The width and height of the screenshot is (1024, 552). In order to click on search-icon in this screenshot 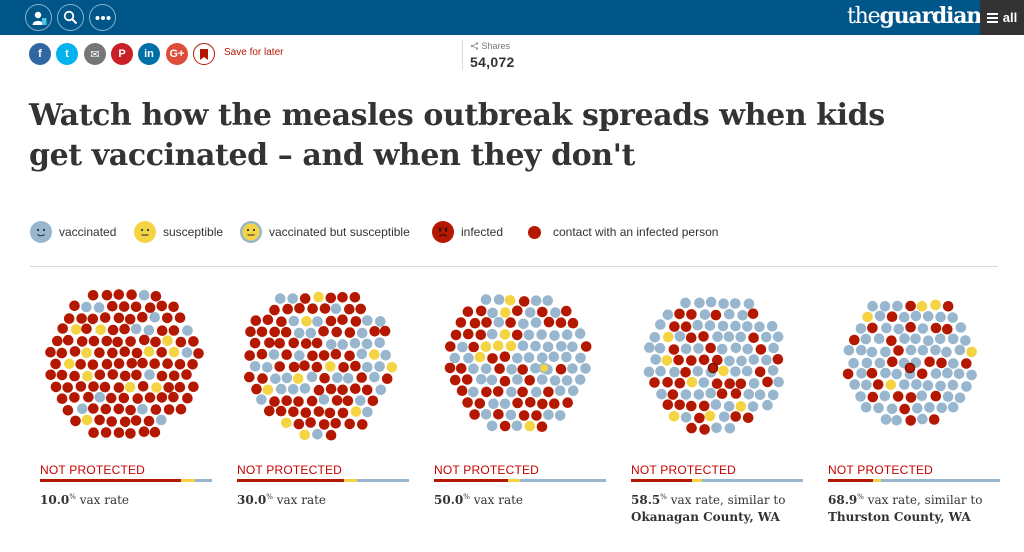, I will do `click(70, 17)`.